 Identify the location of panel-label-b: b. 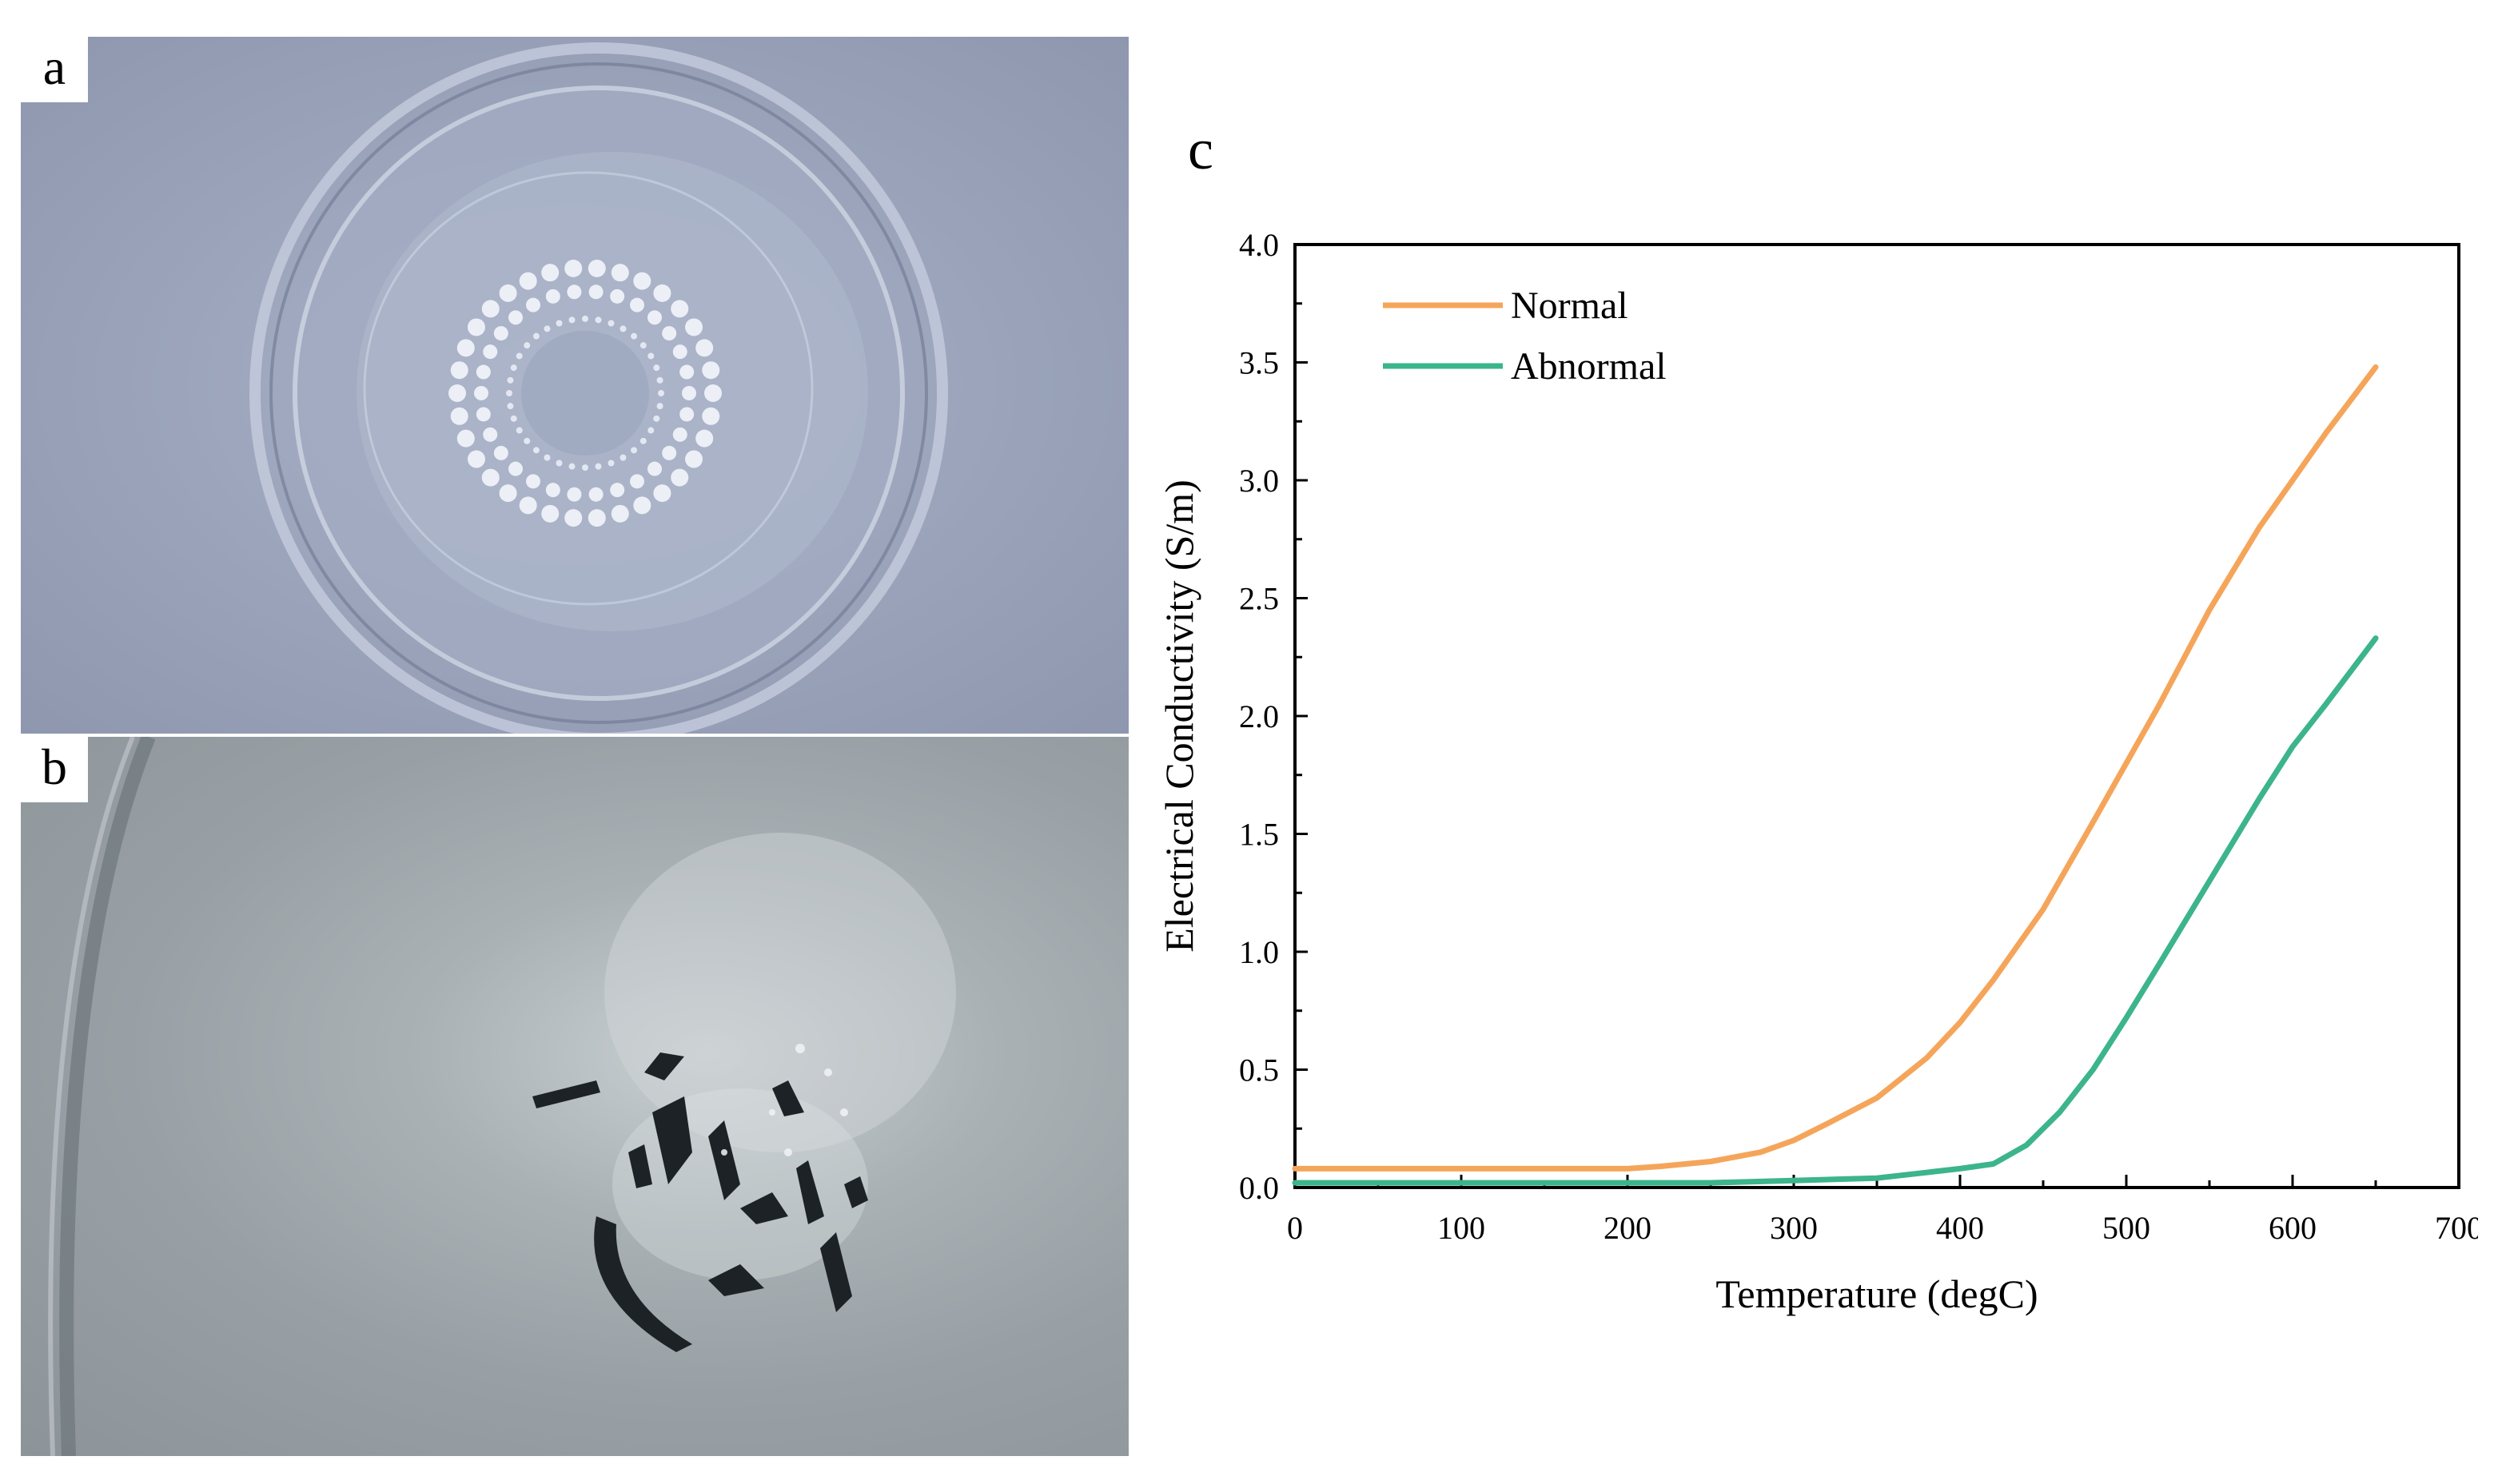
(54, 769).